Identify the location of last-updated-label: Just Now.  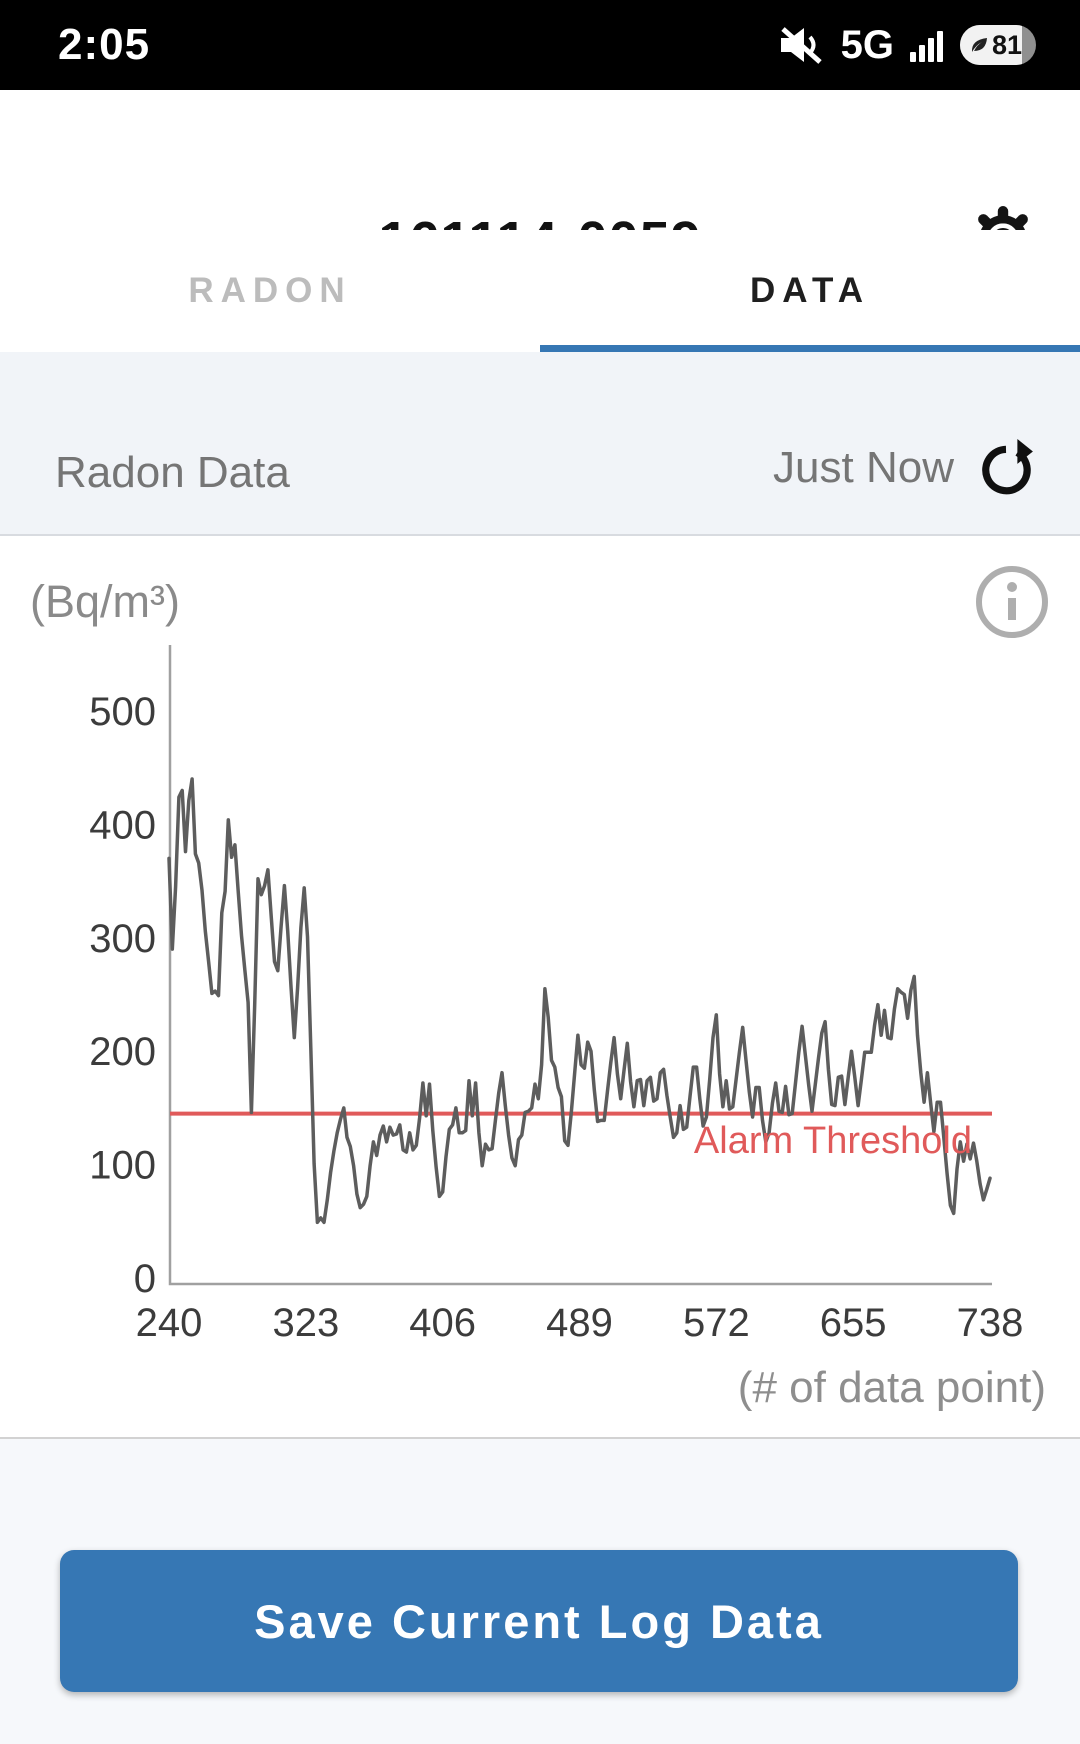
(863, 467).